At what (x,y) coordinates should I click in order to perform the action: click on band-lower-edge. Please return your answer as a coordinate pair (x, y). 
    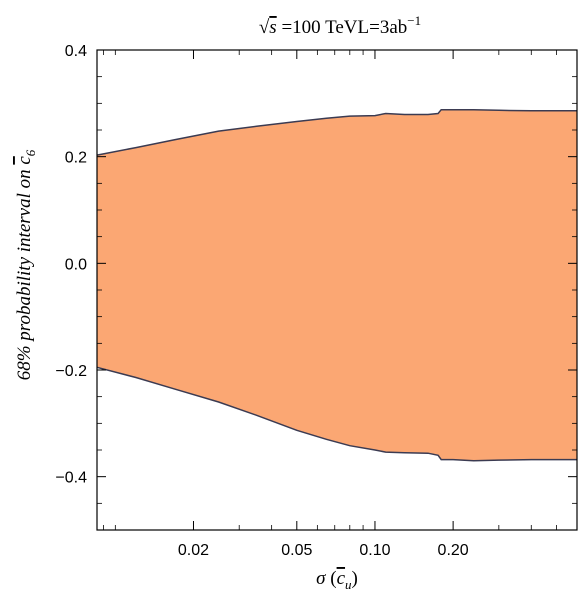
    Looking at the image, I should click on (336, 414).